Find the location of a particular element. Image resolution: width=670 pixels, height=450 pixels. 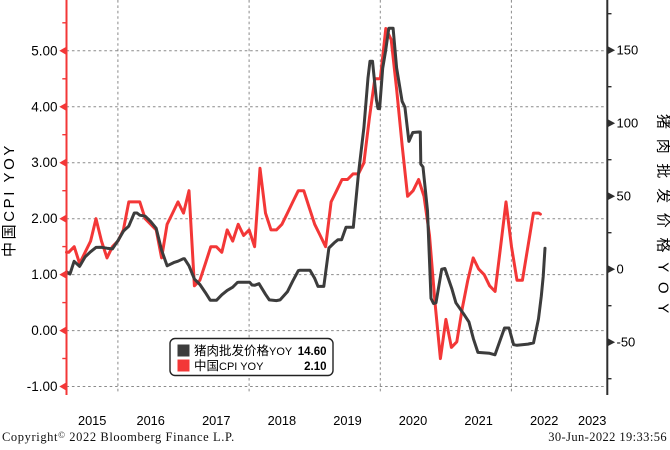

svg-text: 3.00 is located at coordinates (44, 162).